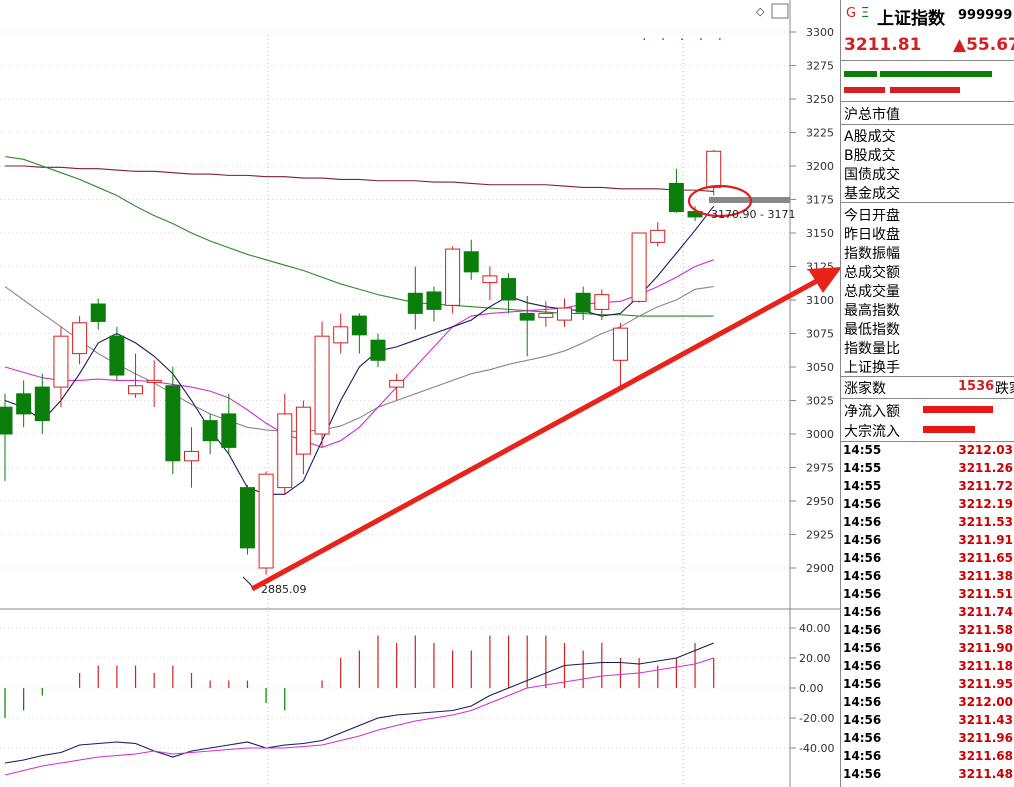  Describe the element at coordinates (927, 740) in the screenshot. I see `tick-row: 14:56 3211.96` at that location.